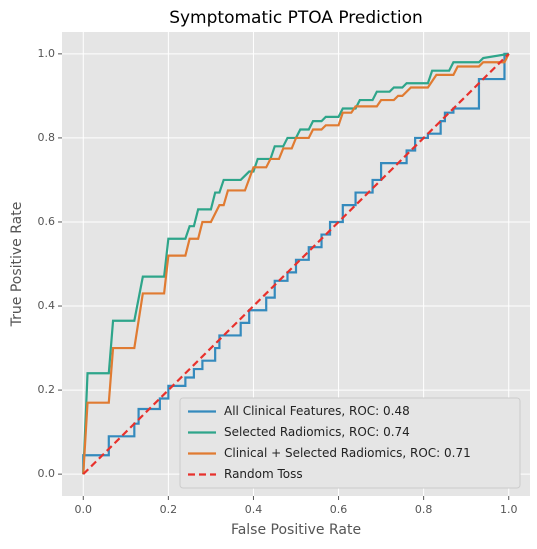 The height and width of the screenshot is (549, 537). What do you see at coordinates (339, 509) in the screenshot?
I see `x-tick-label: 0.6` at bounding box center [339, 509].